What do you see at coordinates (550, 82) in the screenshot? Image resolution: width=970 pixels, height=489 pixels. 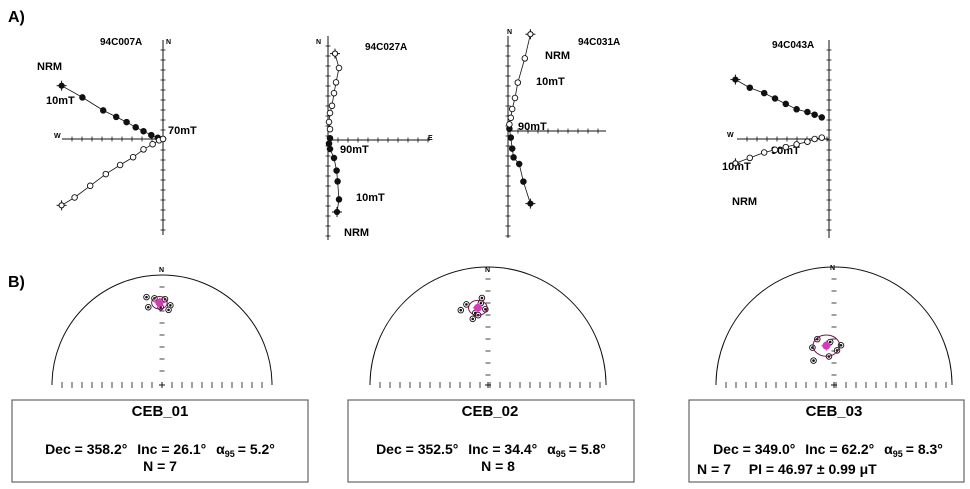 I see `z3-10mt-label: 10mT` at bounding box center [550, 82].